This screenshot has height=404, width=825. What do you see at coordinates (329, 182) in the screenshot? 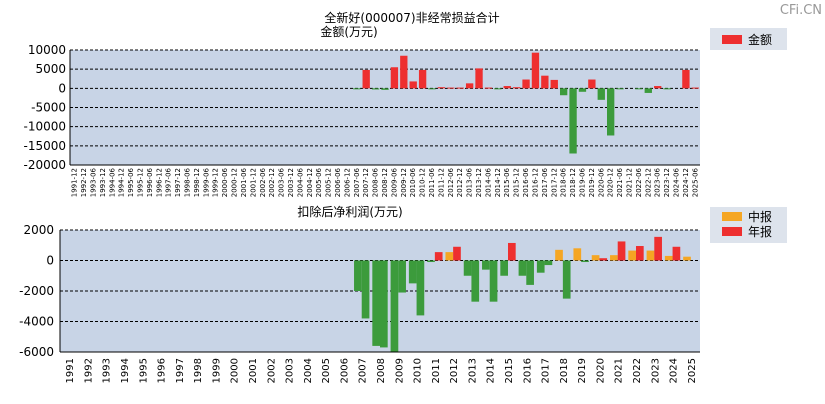
I see `chart1-x-tick-label: 2005-12` at bounding box center [329, 182].